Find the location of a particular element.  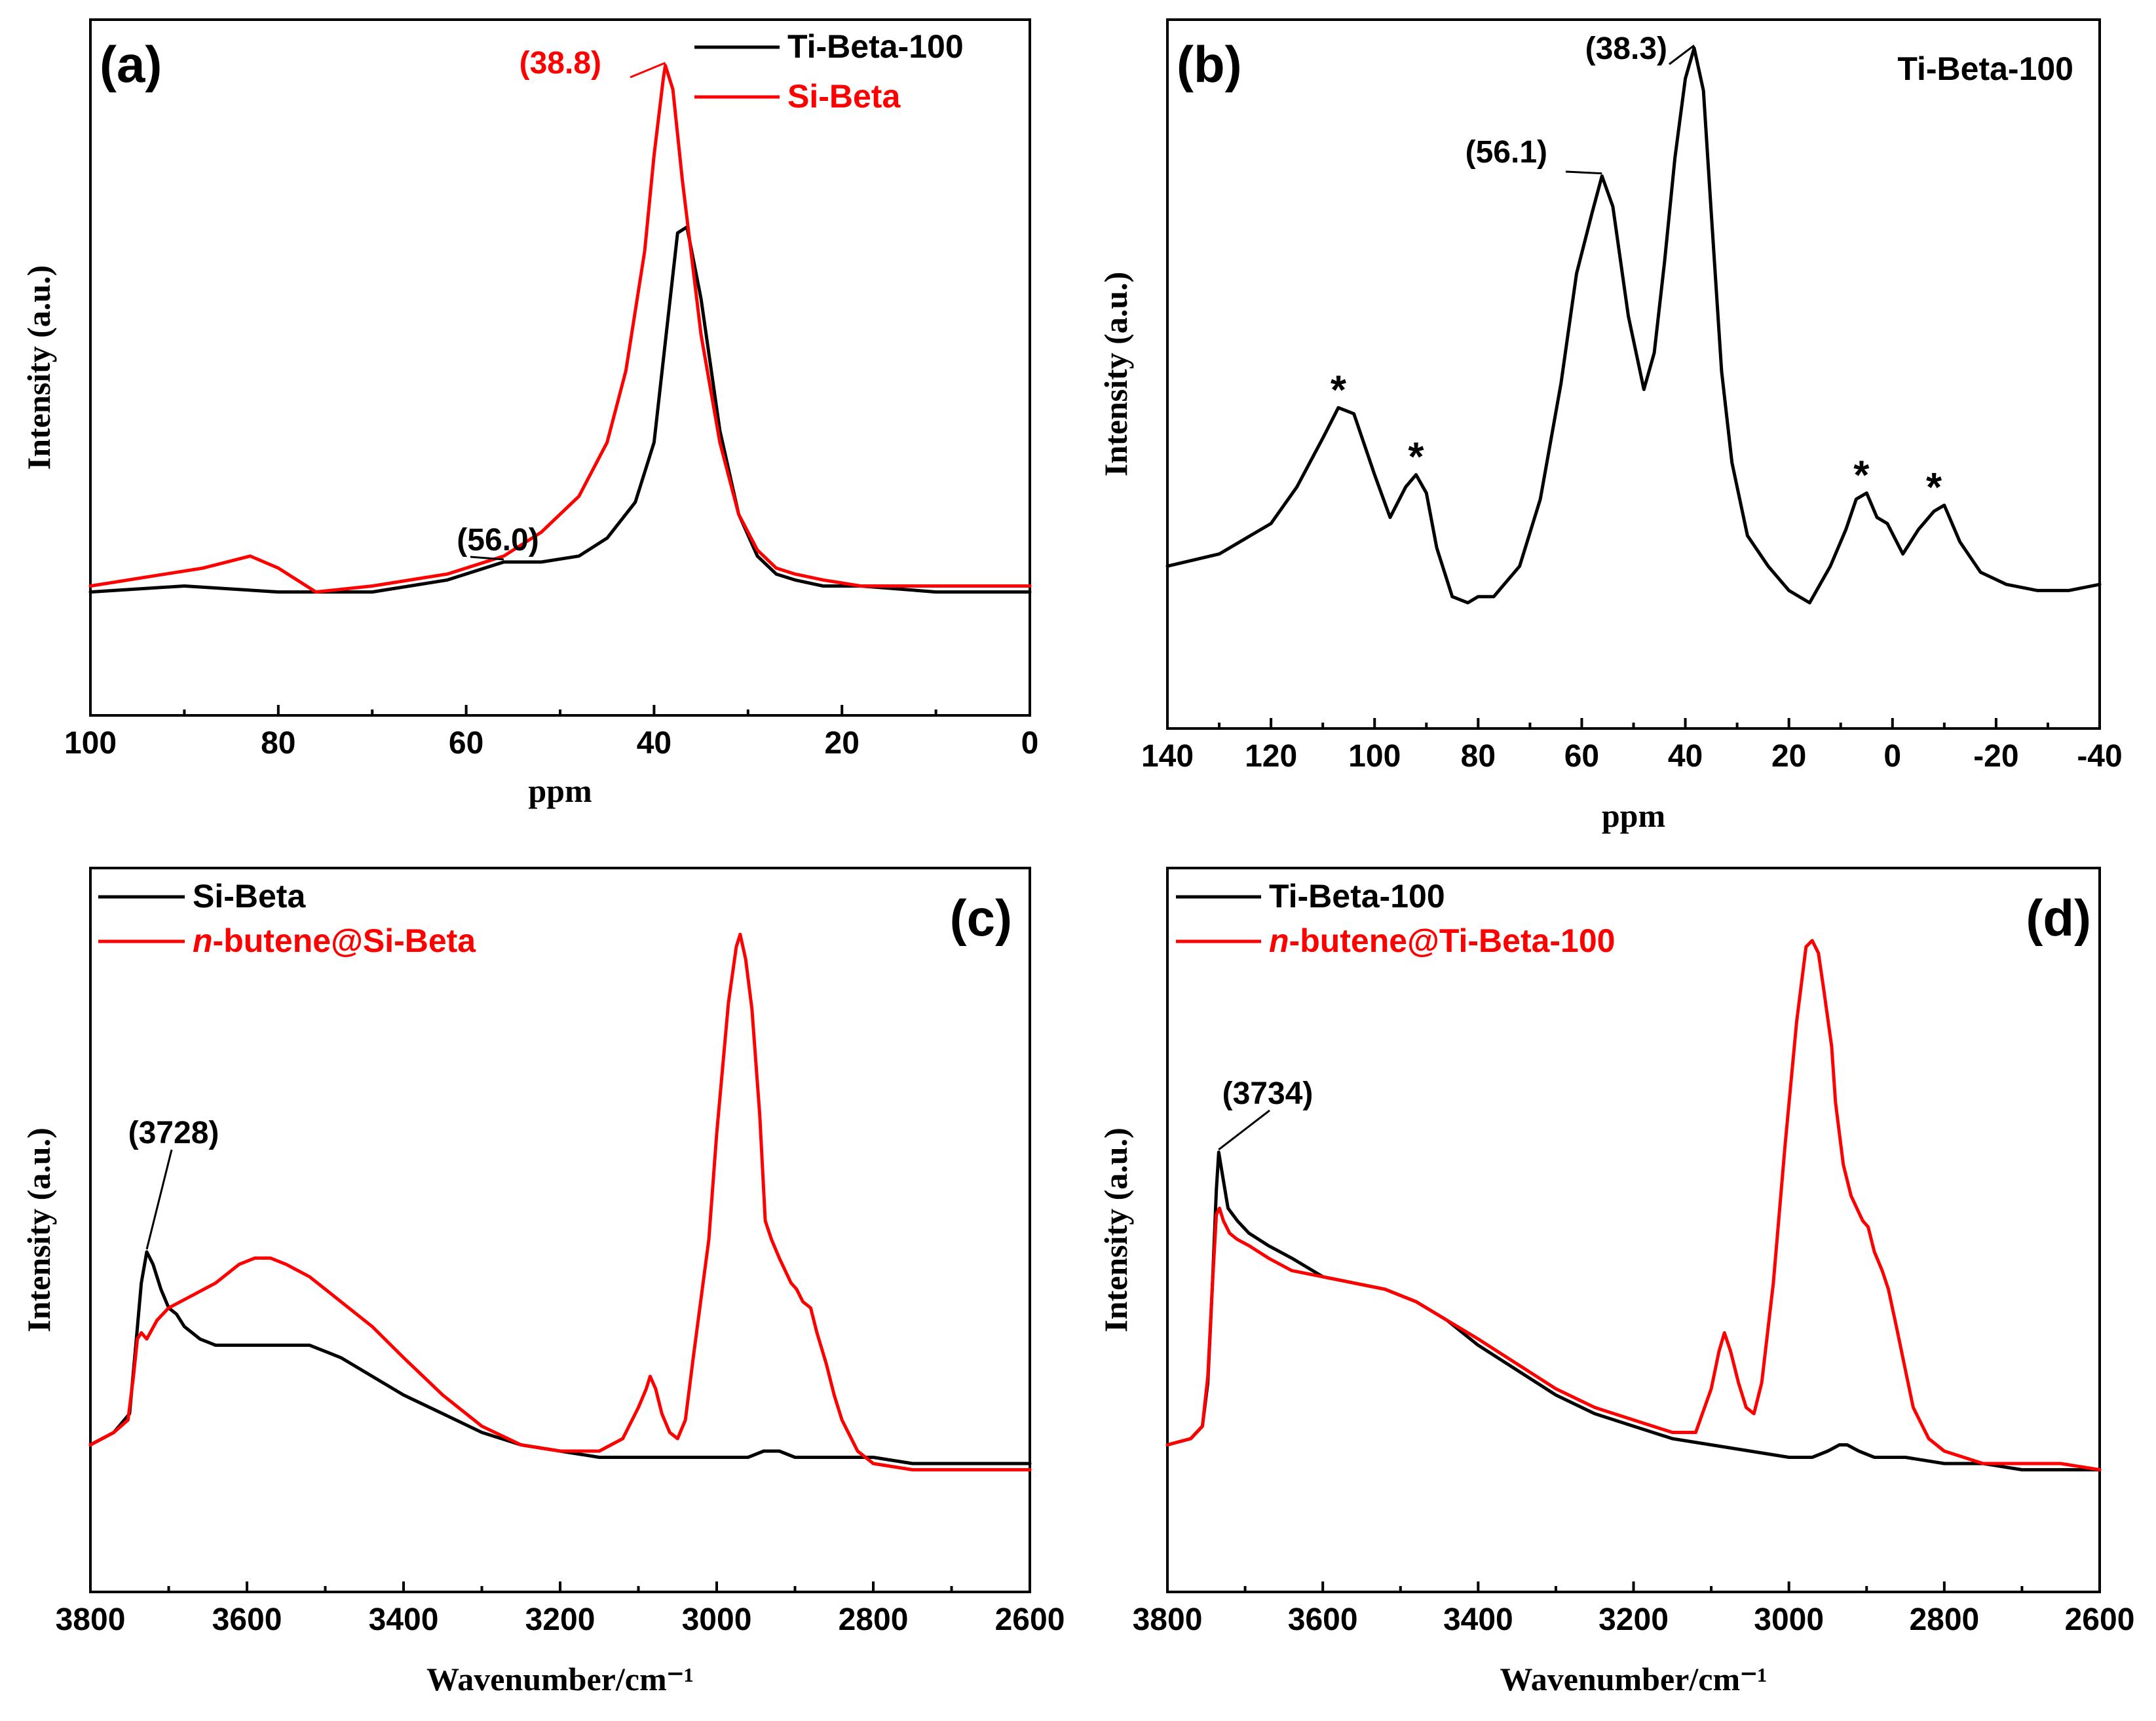

series-line-n-butene-si-beta is located at coordinates (560, 1201).